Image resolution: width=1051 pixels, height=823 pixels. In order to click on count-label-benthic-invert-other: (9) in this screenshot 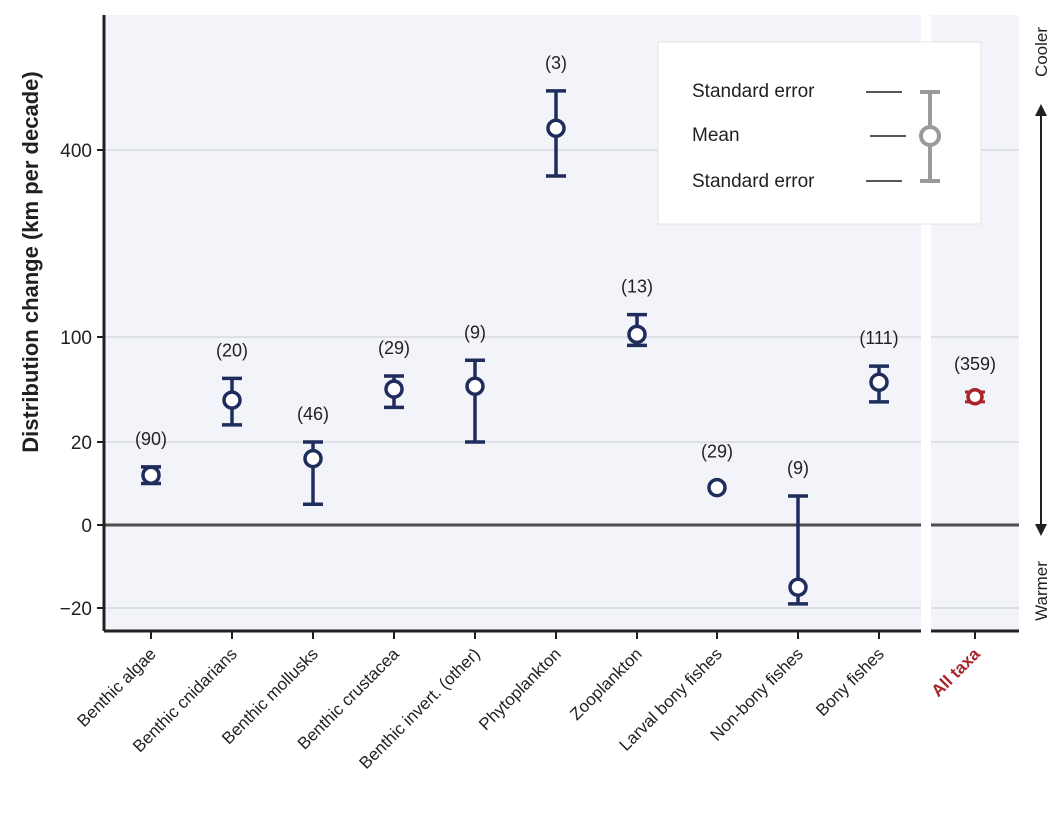, I will do `click(475, 332)`.